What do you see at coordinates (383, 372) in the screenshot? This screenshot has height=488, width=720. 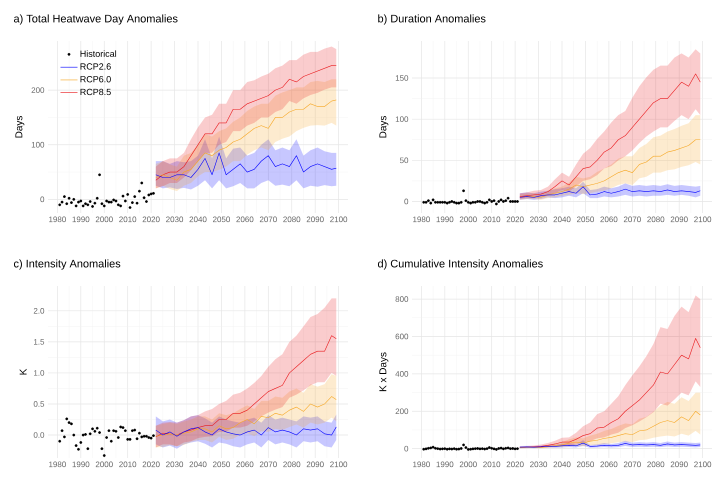 I see `y-axis-title: K x Days` at bounding box center [383, 372].